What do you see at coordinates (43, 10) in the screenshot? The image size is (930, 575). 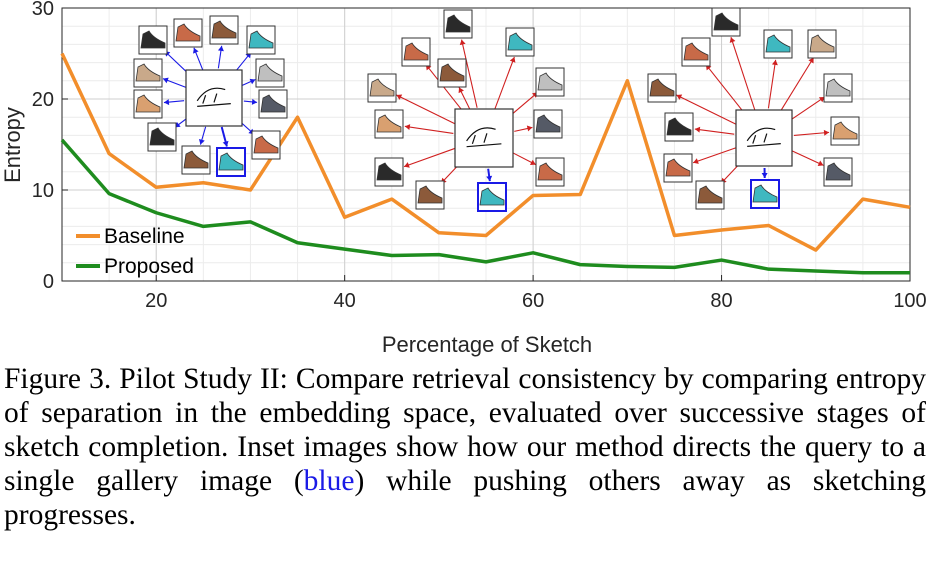 I see `y-tick-label: 30` at bounding box center [43, 10].